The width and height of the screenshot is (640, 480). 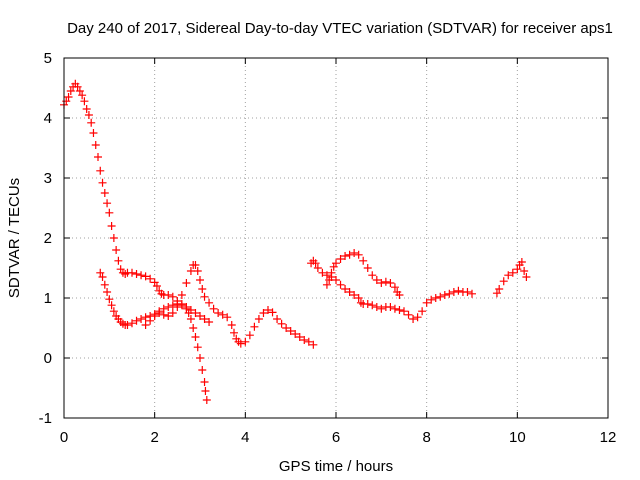 I want to click on y-tick-label: 3, so click(x=48, y=178).